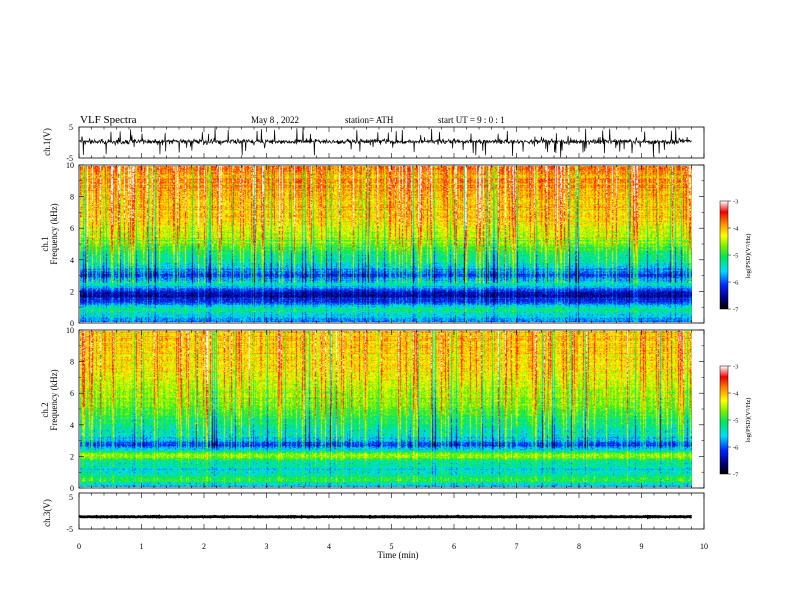 Image resolution: width=792 pixels, height=612 pixels. Describe the element at coordinates (736, 448) in the screenshot. I see `ch2-colorbar-tick-3: -6` at that location.